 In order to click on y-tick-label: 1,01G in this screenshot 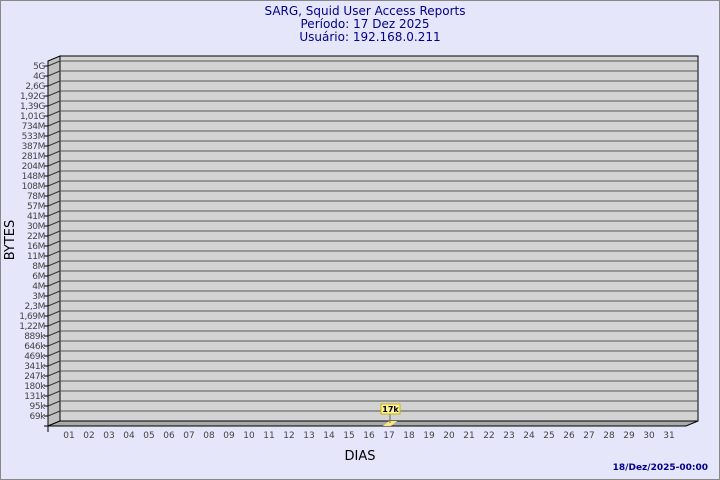, I will do `click(32, 117)`.